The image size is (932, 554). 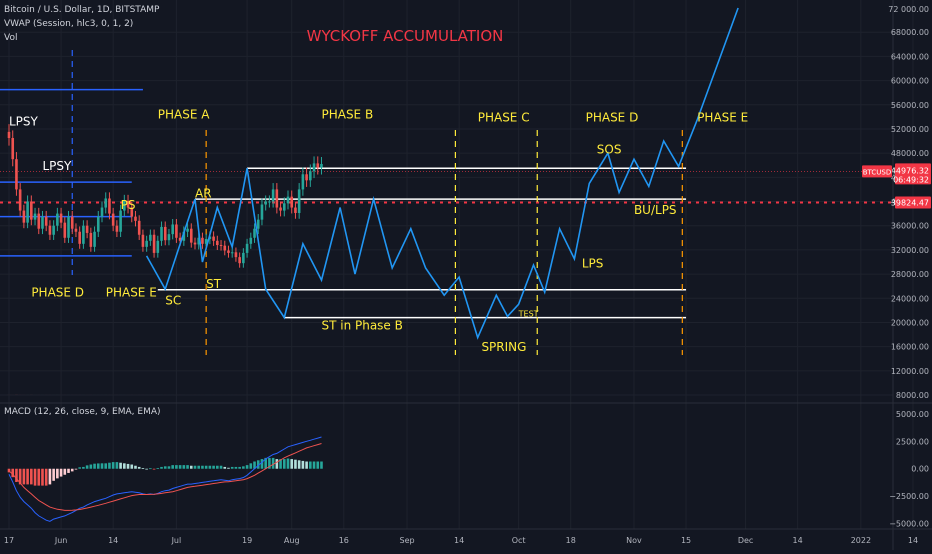 What do you see at coordinates (528, 313) in the screenshot?
I see `annotation-label: TEST` at bounding box center [528, 313].